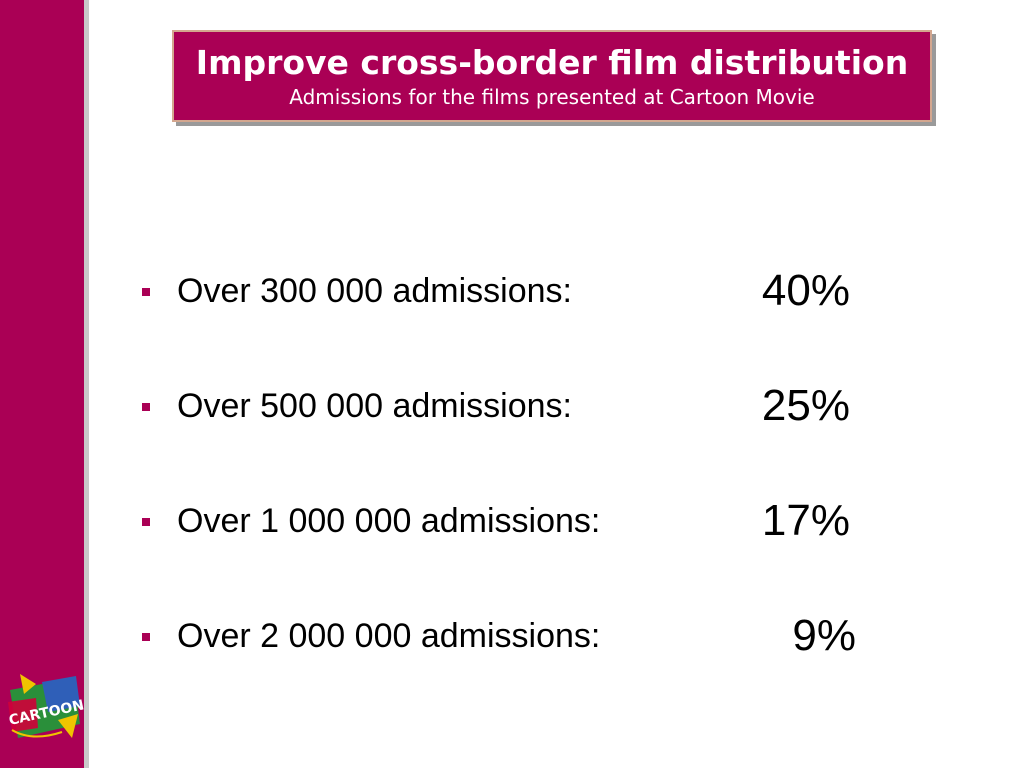 This screenshot has width=1024, height=768. I want to click on admissions-percentage: 25%, so click(805, 405).